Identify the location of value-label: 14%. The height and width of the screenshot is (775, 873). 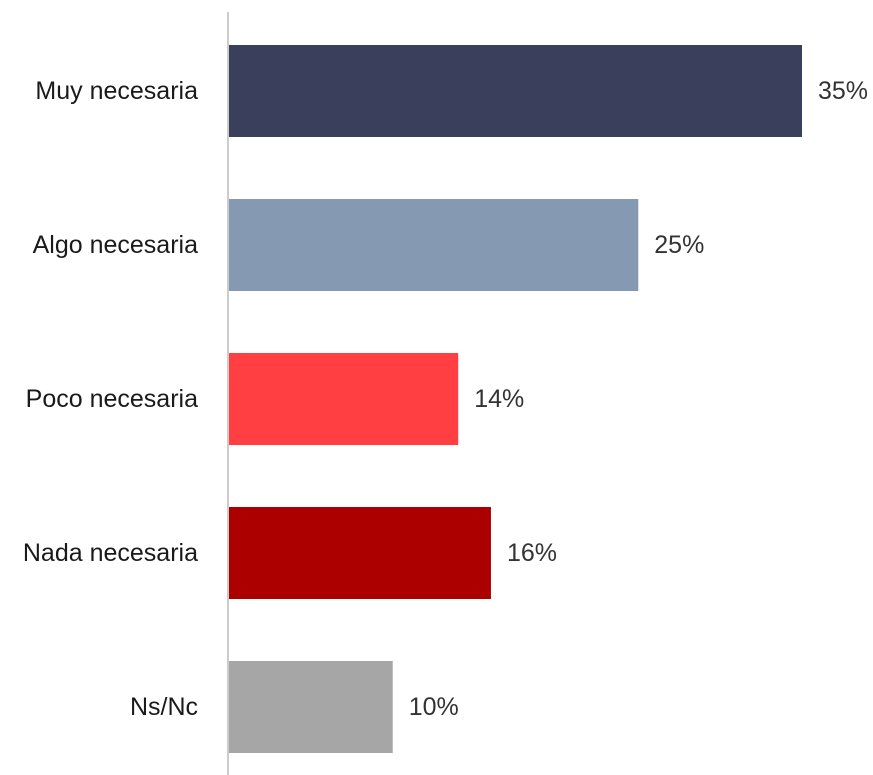
(499, 399).